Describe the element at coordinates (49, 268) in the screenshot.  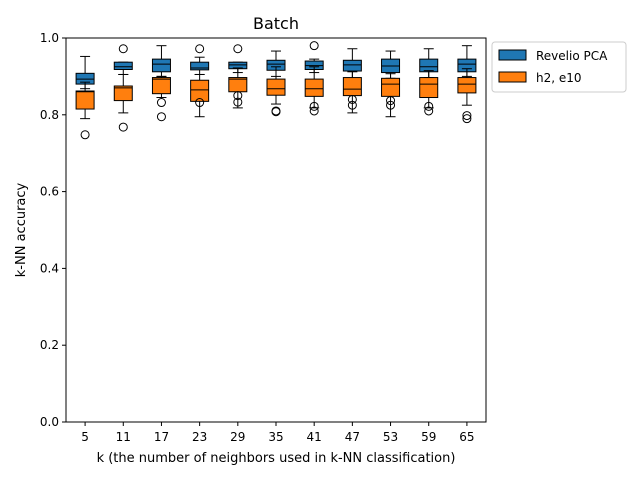
I see `y-tick-label: 0.4` at that location.